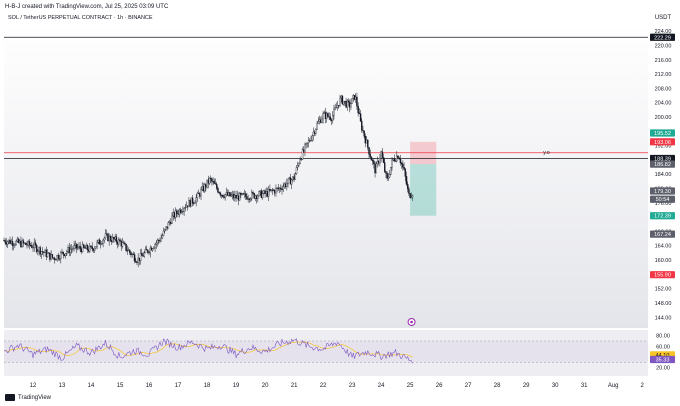 Image resolution: width=680 pixels, height=406 pixels. I want to click on x-tick-label: 12, so click(33, 386).